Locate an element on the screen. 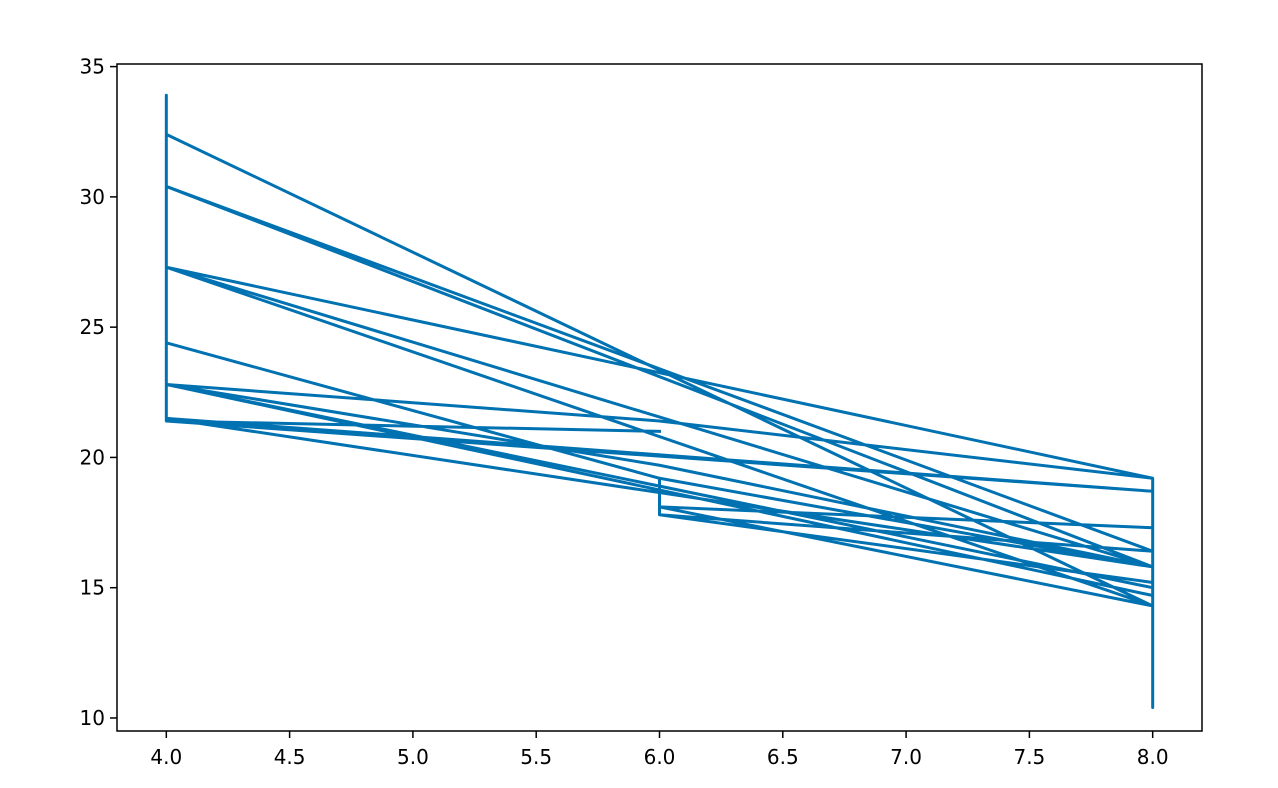 The image size is (1278, 788). x-axis: 4.0 4.5 5.0 5.5 6.0 6.5 7.0 7.5 8.0 is located at coordinates (659, 750).